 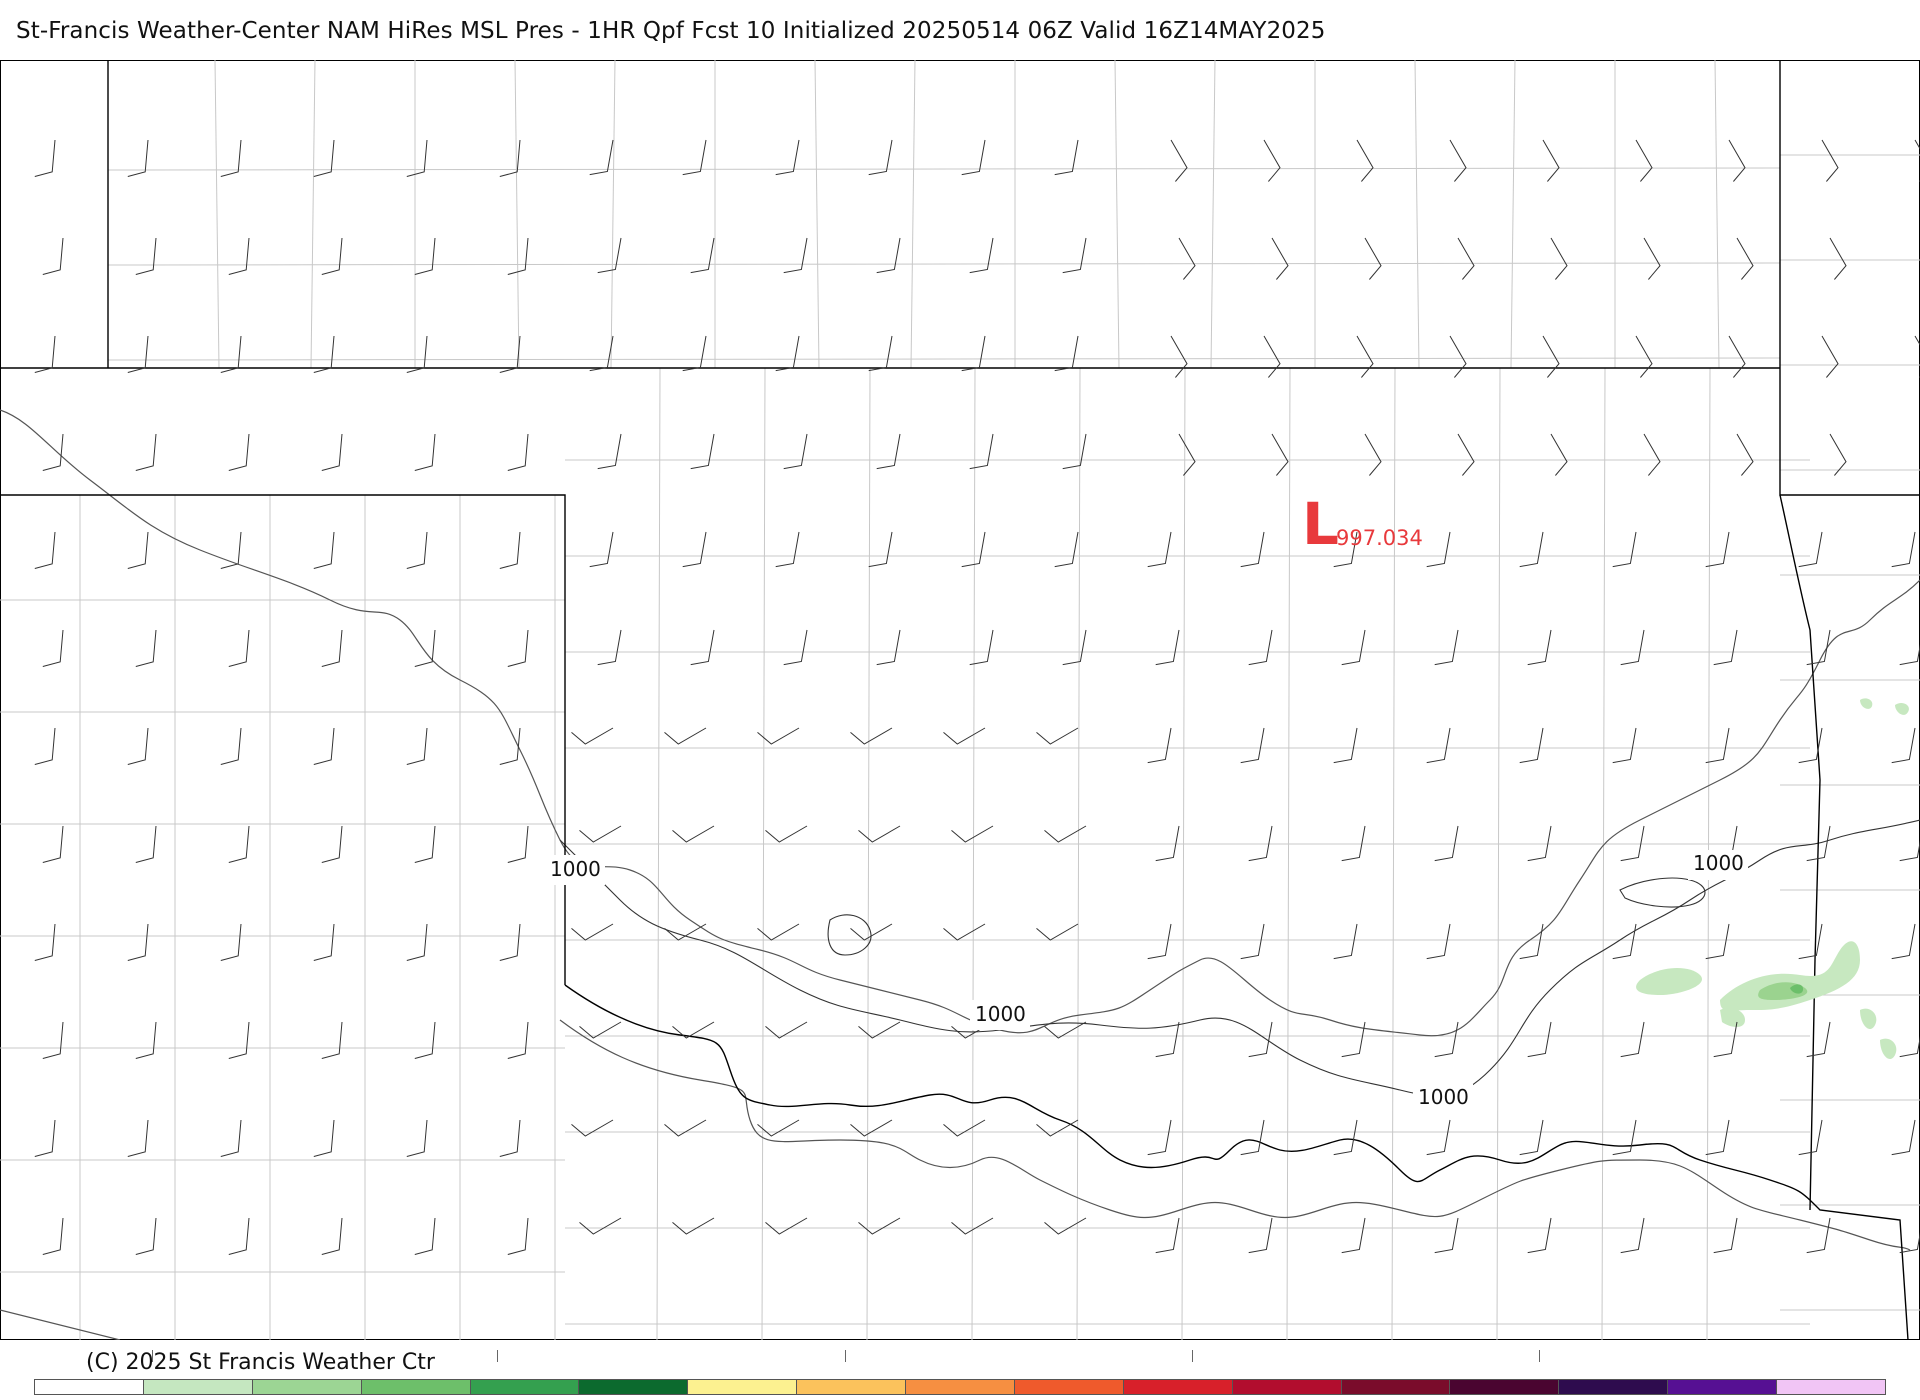 I want to click on river-red, so click(x=1235, y=1135).